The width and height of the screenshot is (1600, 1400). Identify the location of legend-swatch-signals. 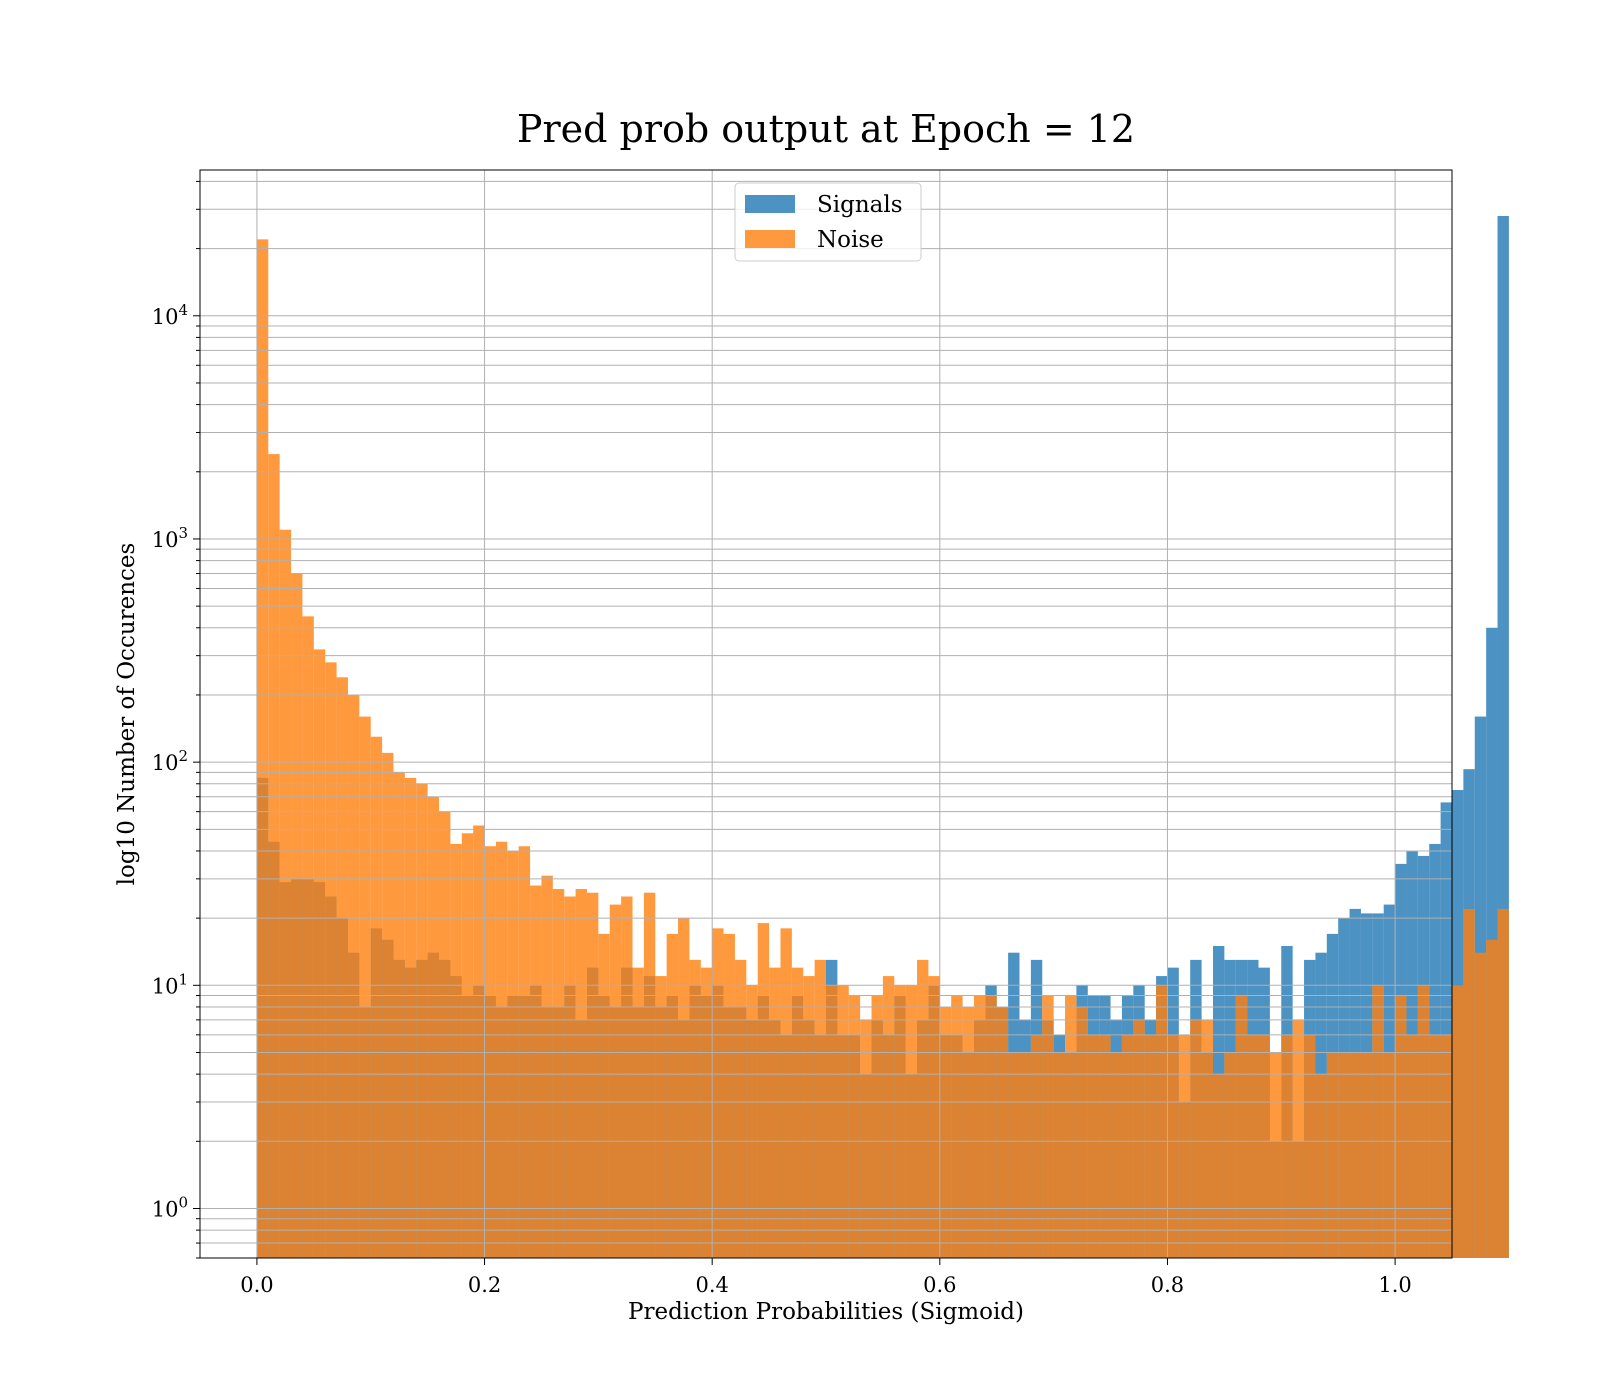
(770, 204).